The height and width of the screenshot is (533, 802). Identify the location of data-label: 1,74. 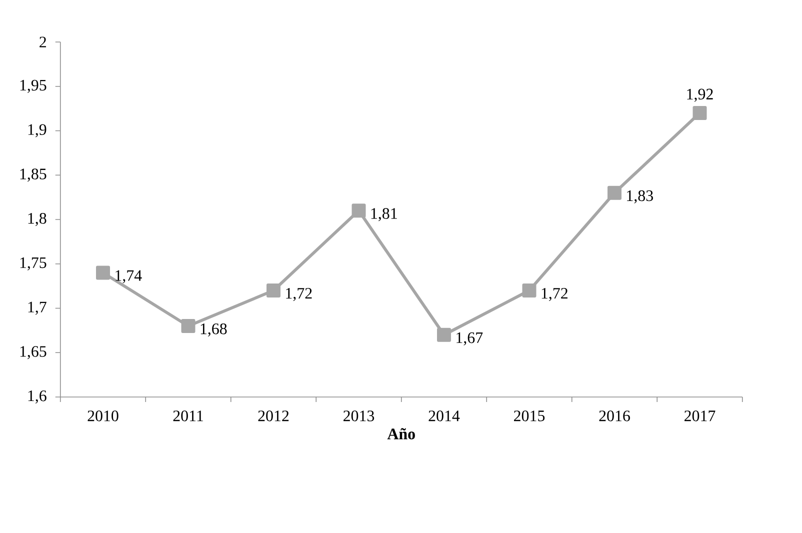
(129, 277).